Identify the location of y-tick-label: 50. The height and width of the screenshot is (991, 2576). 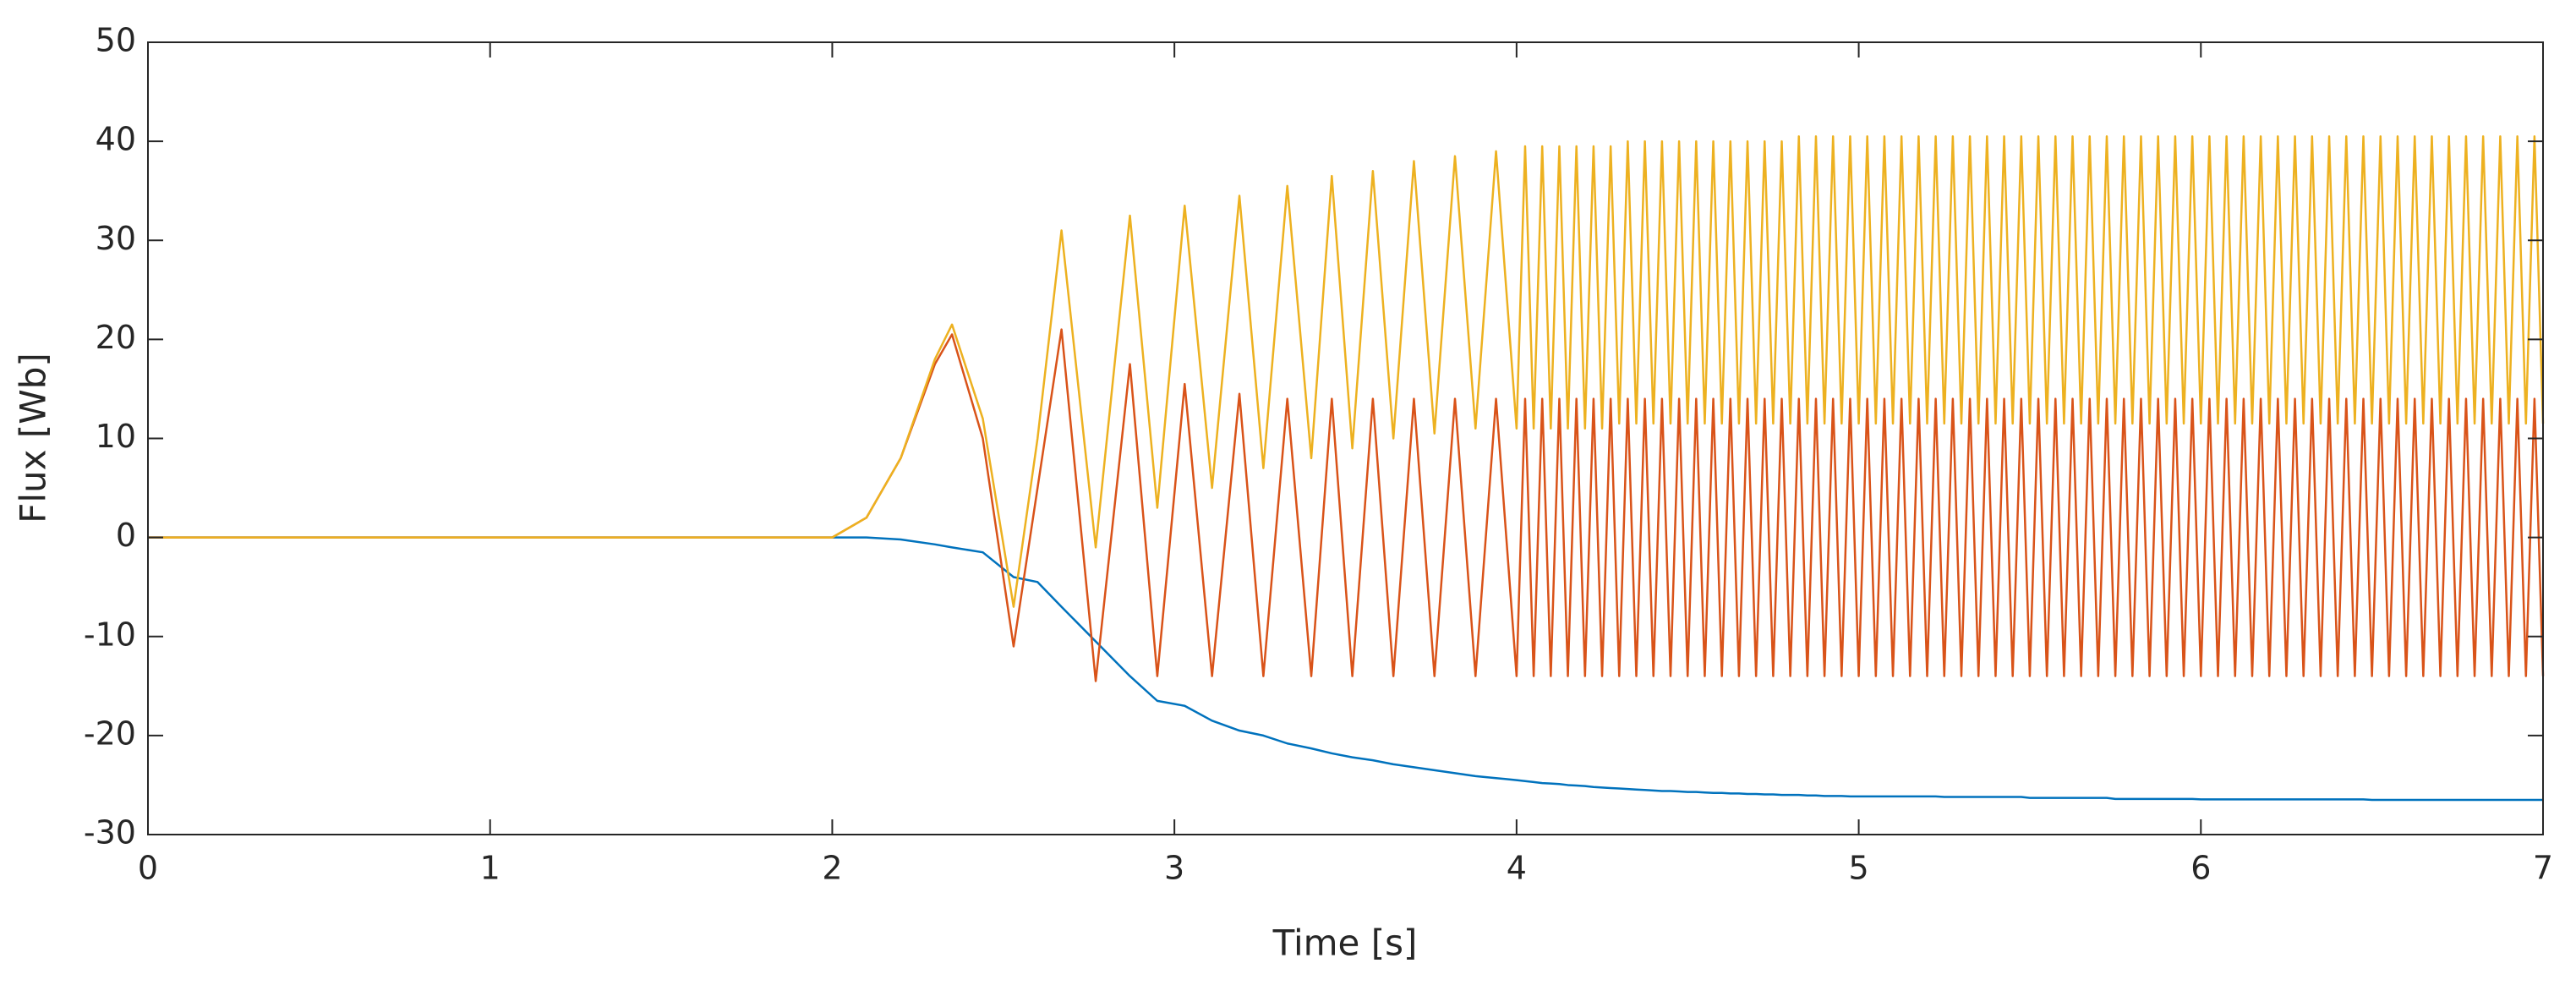
(116, 40).